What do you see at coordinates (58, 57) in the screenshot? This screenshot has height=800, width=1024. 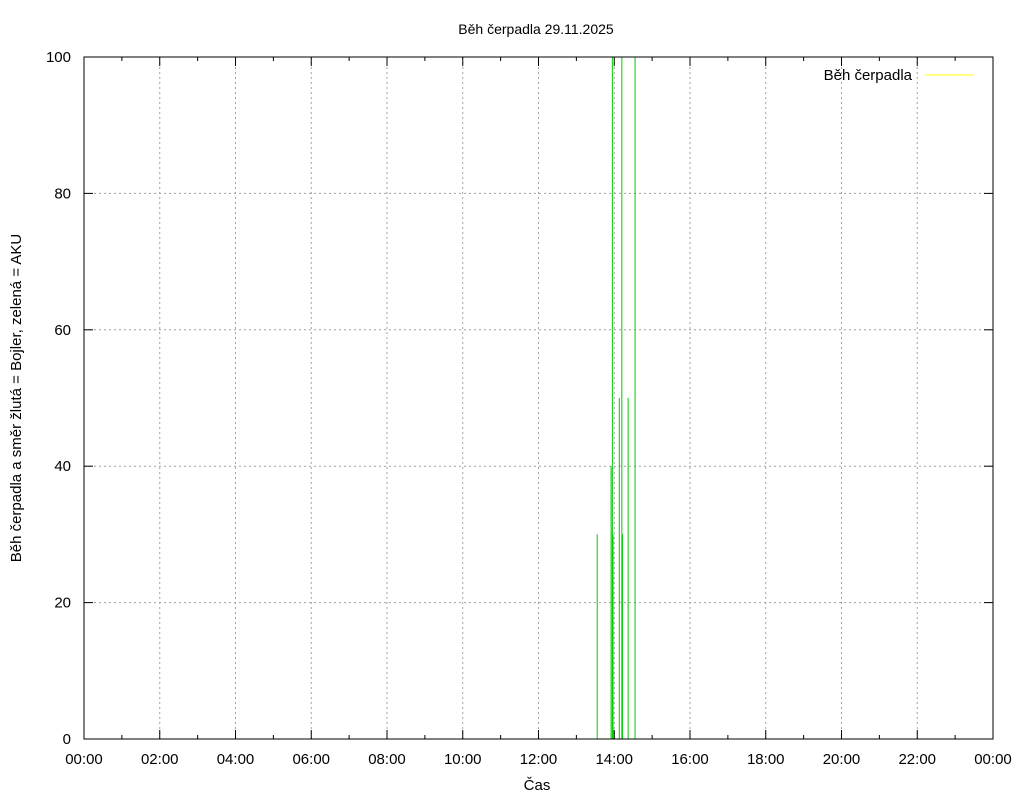 I see `y-tick-label: 100` at bounding box center [58, 57].